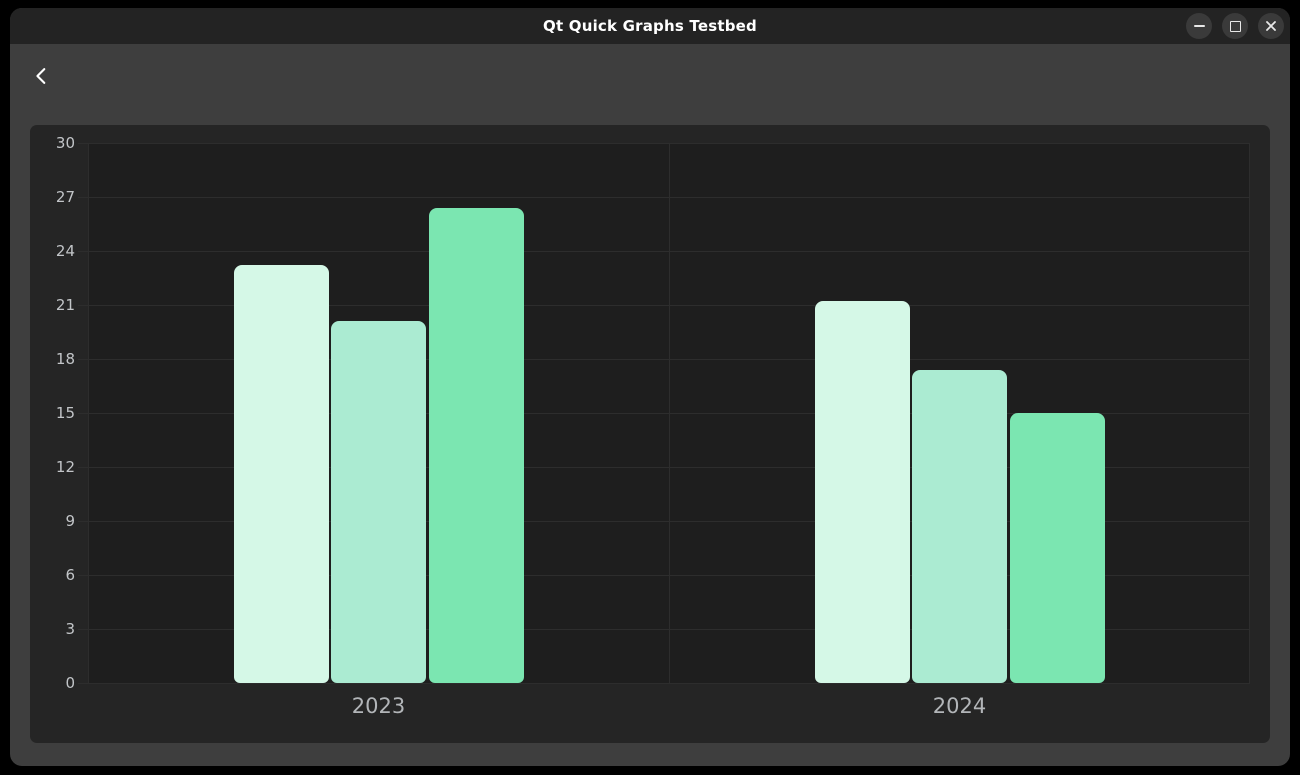 The height and width of the screenshot is (775, 1300). I want to click on close-button, so click(1271, 26).